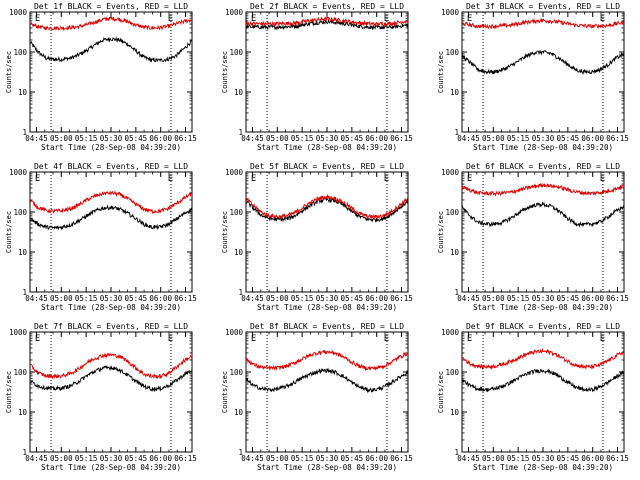 Image resolution: width=640 pixels, height=480 pixels. Describe the element at coordinates (111, 6) in the screenshot. I see `chart-title: Det 1f BLACK = Events, RED = LLD` at that location.